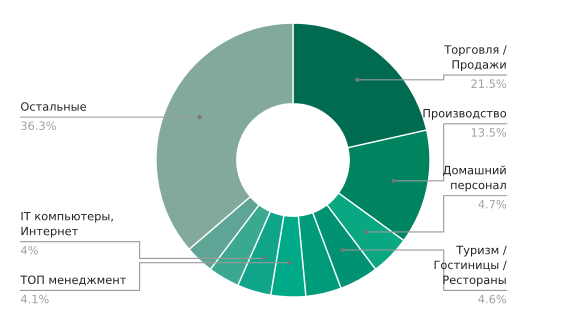  Describe the element at coordinates (464, 114) in the screenshot. I see `slice-label: Производство` at that location.